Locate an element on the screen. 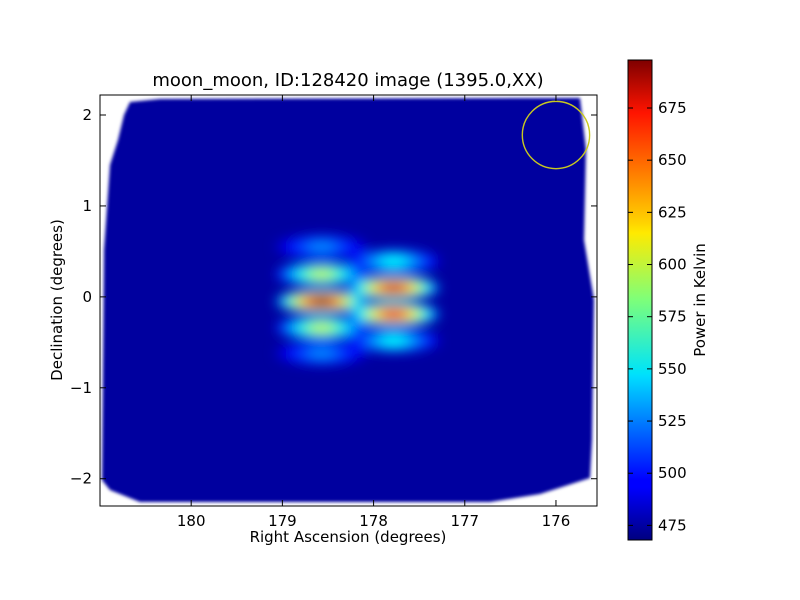 The width and height of the screenshot is (800, 600). x-tick-label: 176 is located at coordinates (556, 521).